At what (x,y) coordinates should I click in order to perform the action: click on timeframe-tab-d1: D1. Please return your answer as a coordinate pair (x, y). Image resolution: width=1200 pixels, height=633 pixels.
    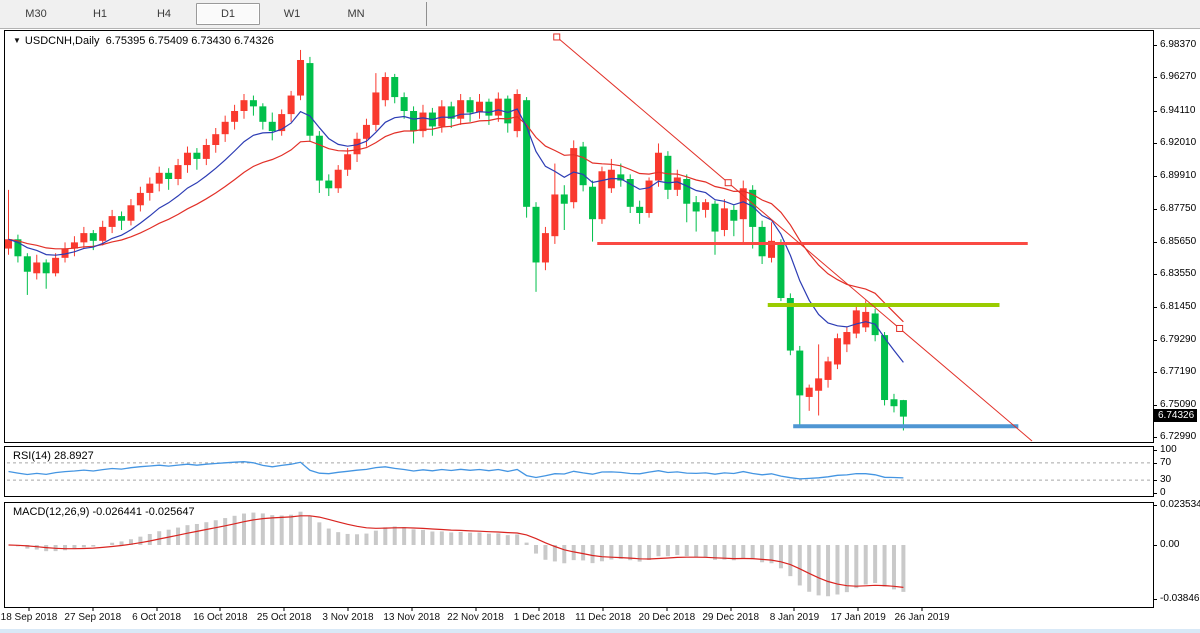
    Looking at the image, I should click on (228, 14).